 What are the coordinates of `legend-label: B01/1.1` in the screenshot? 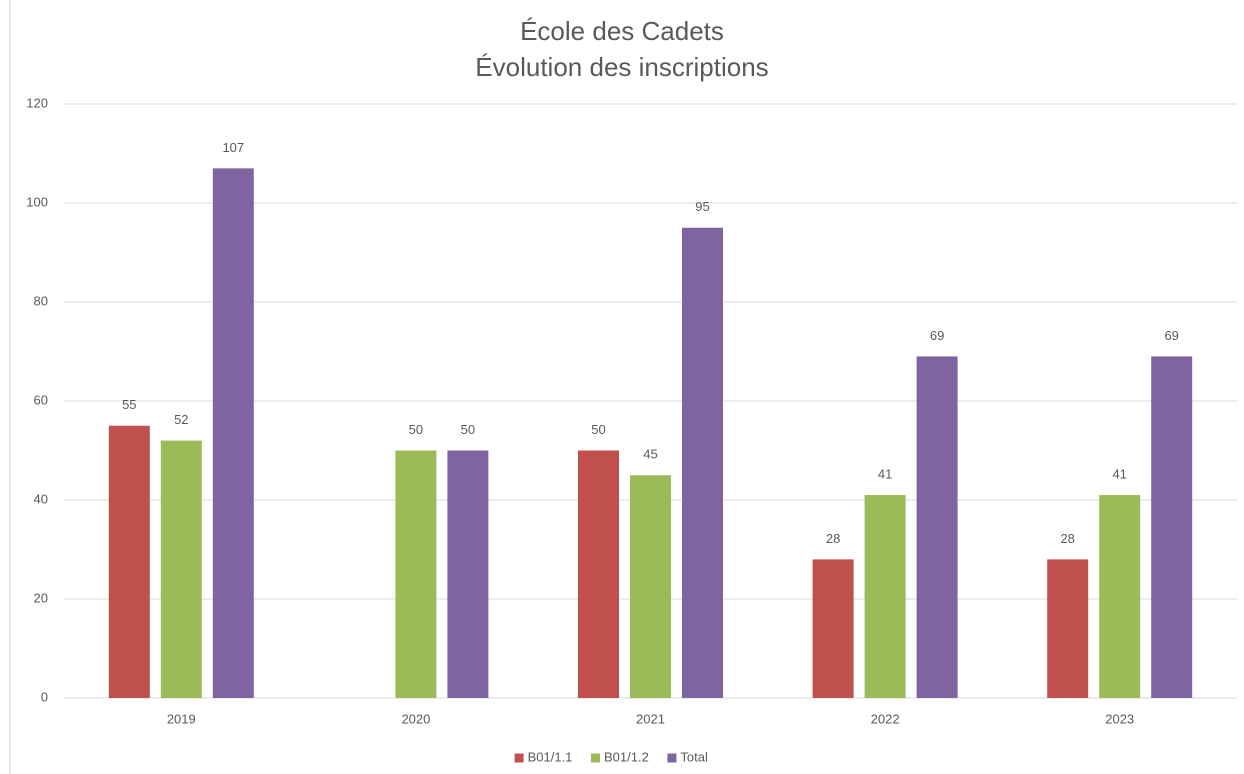 It's located at (550, 756).